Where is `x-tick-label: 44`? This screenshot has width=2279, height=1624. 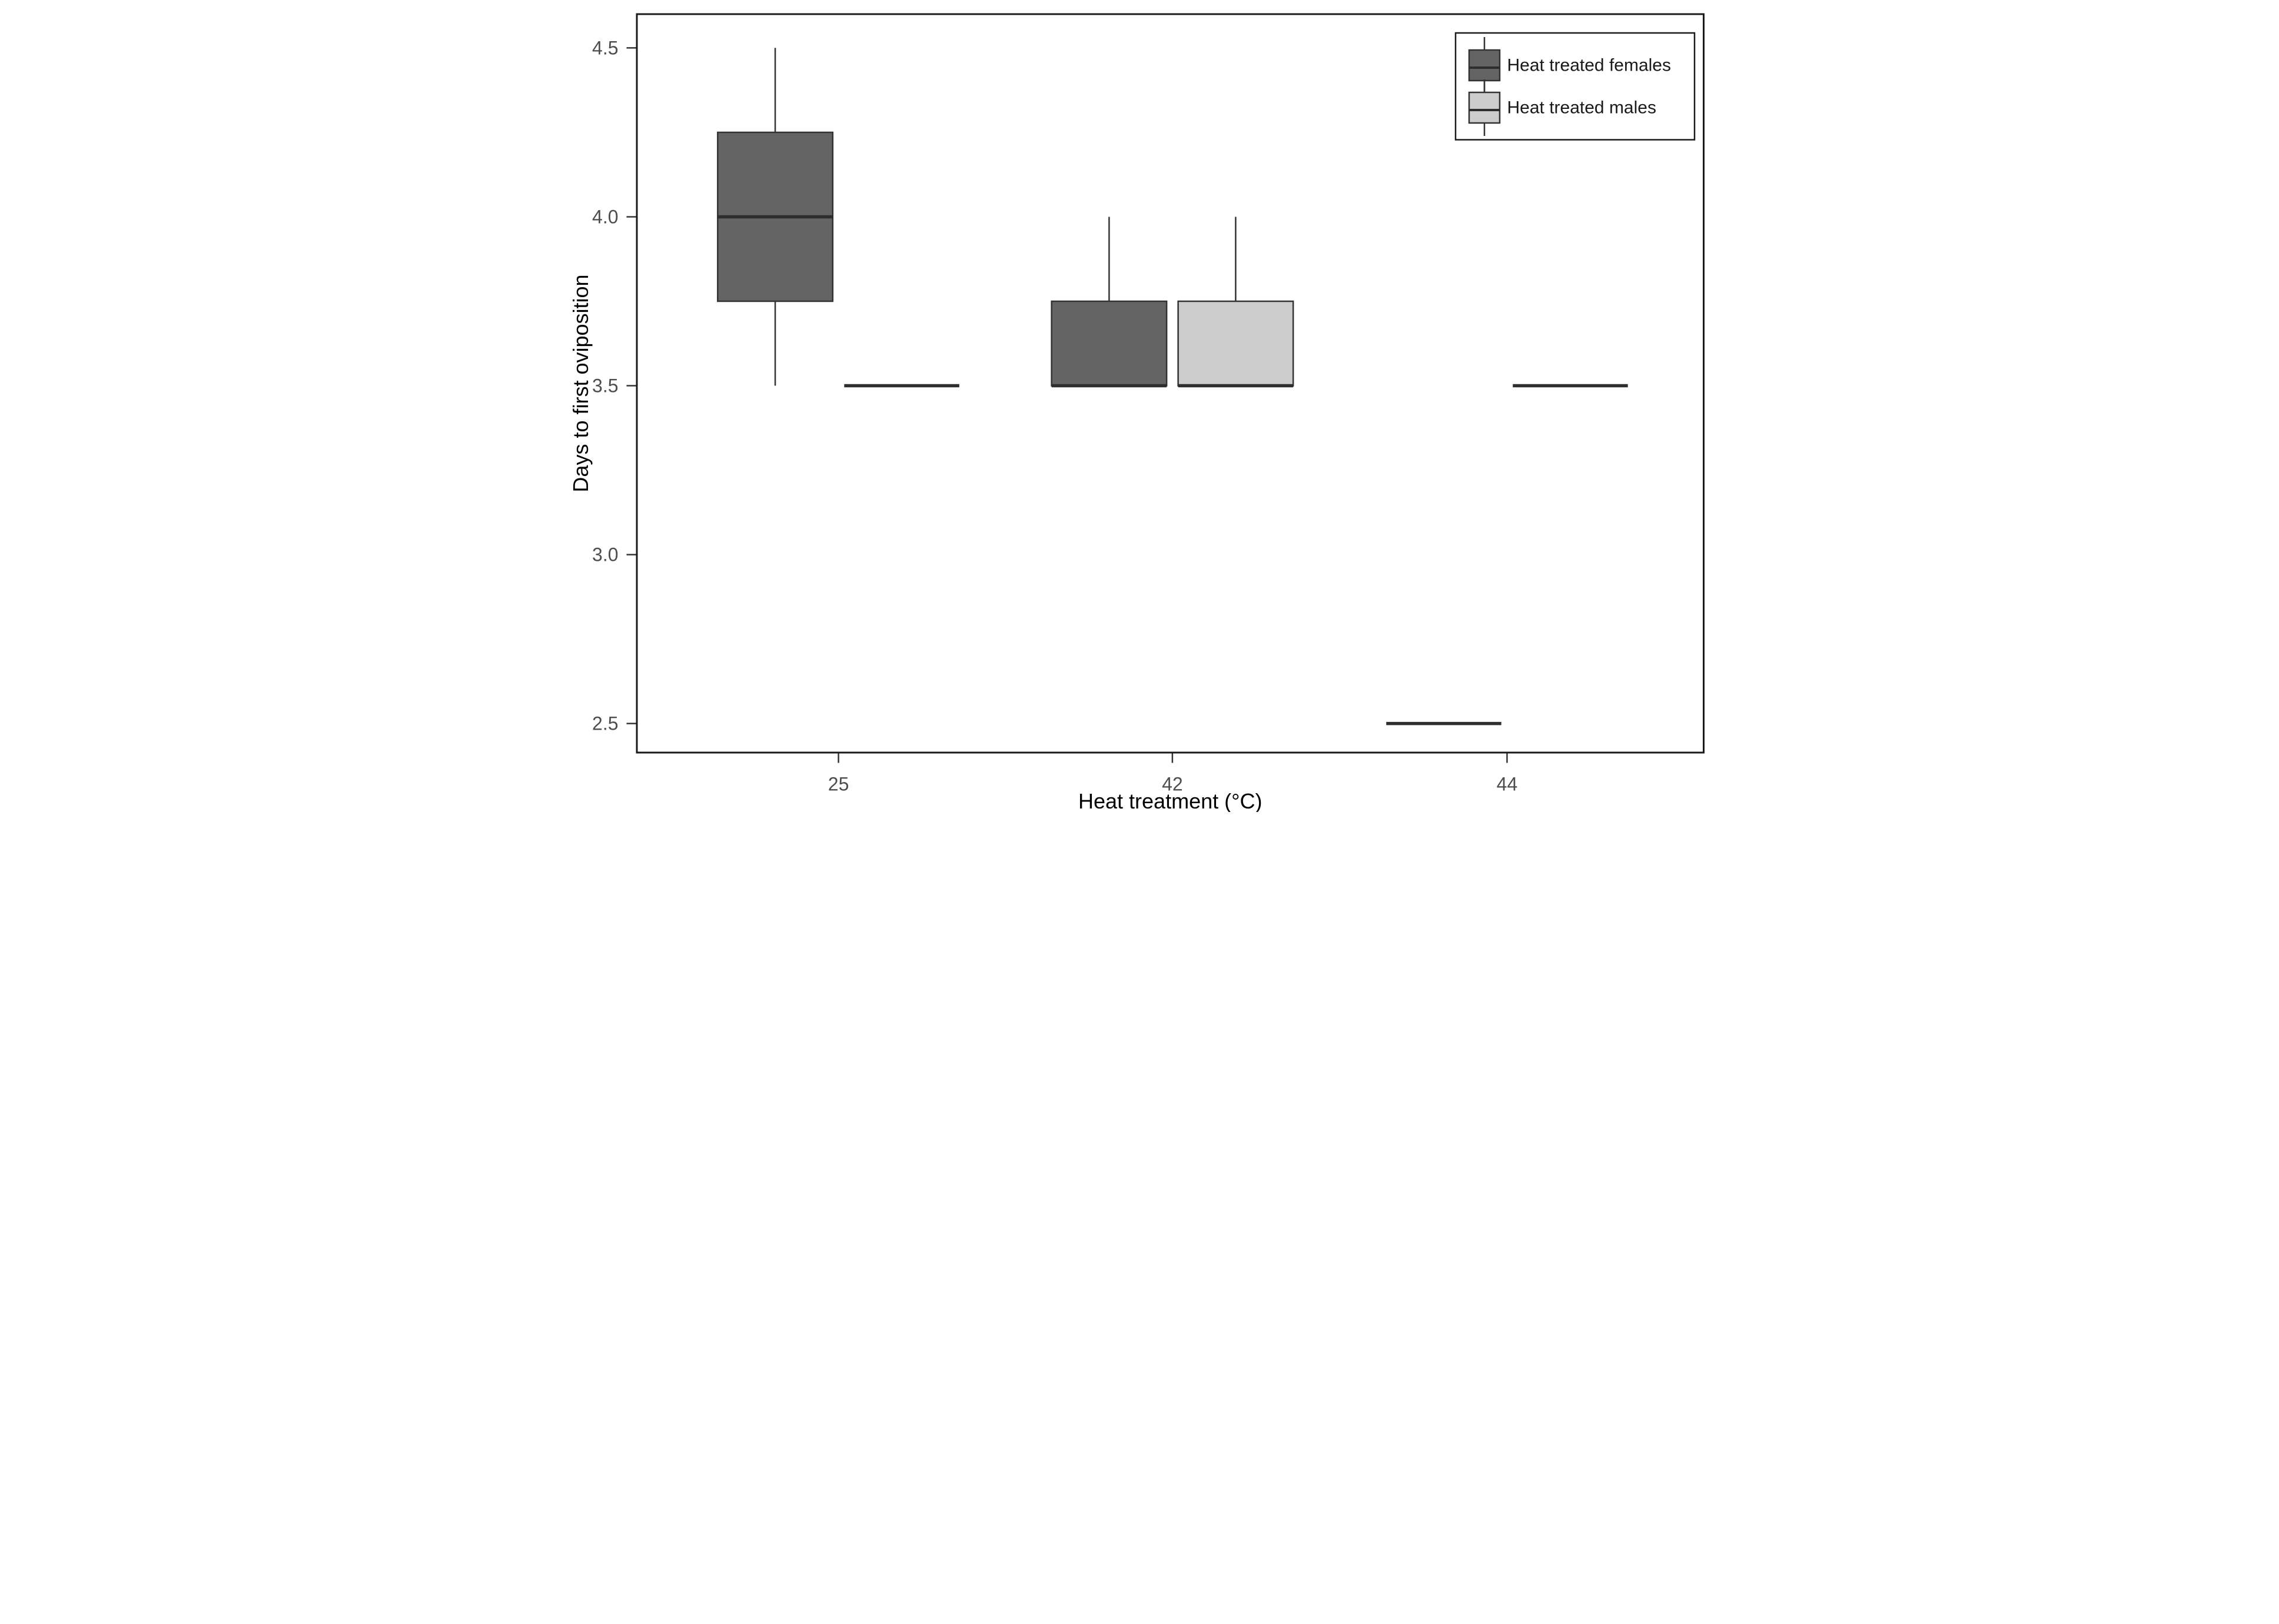
x-tick-label: 44 is located at coordinates (1507, 784).